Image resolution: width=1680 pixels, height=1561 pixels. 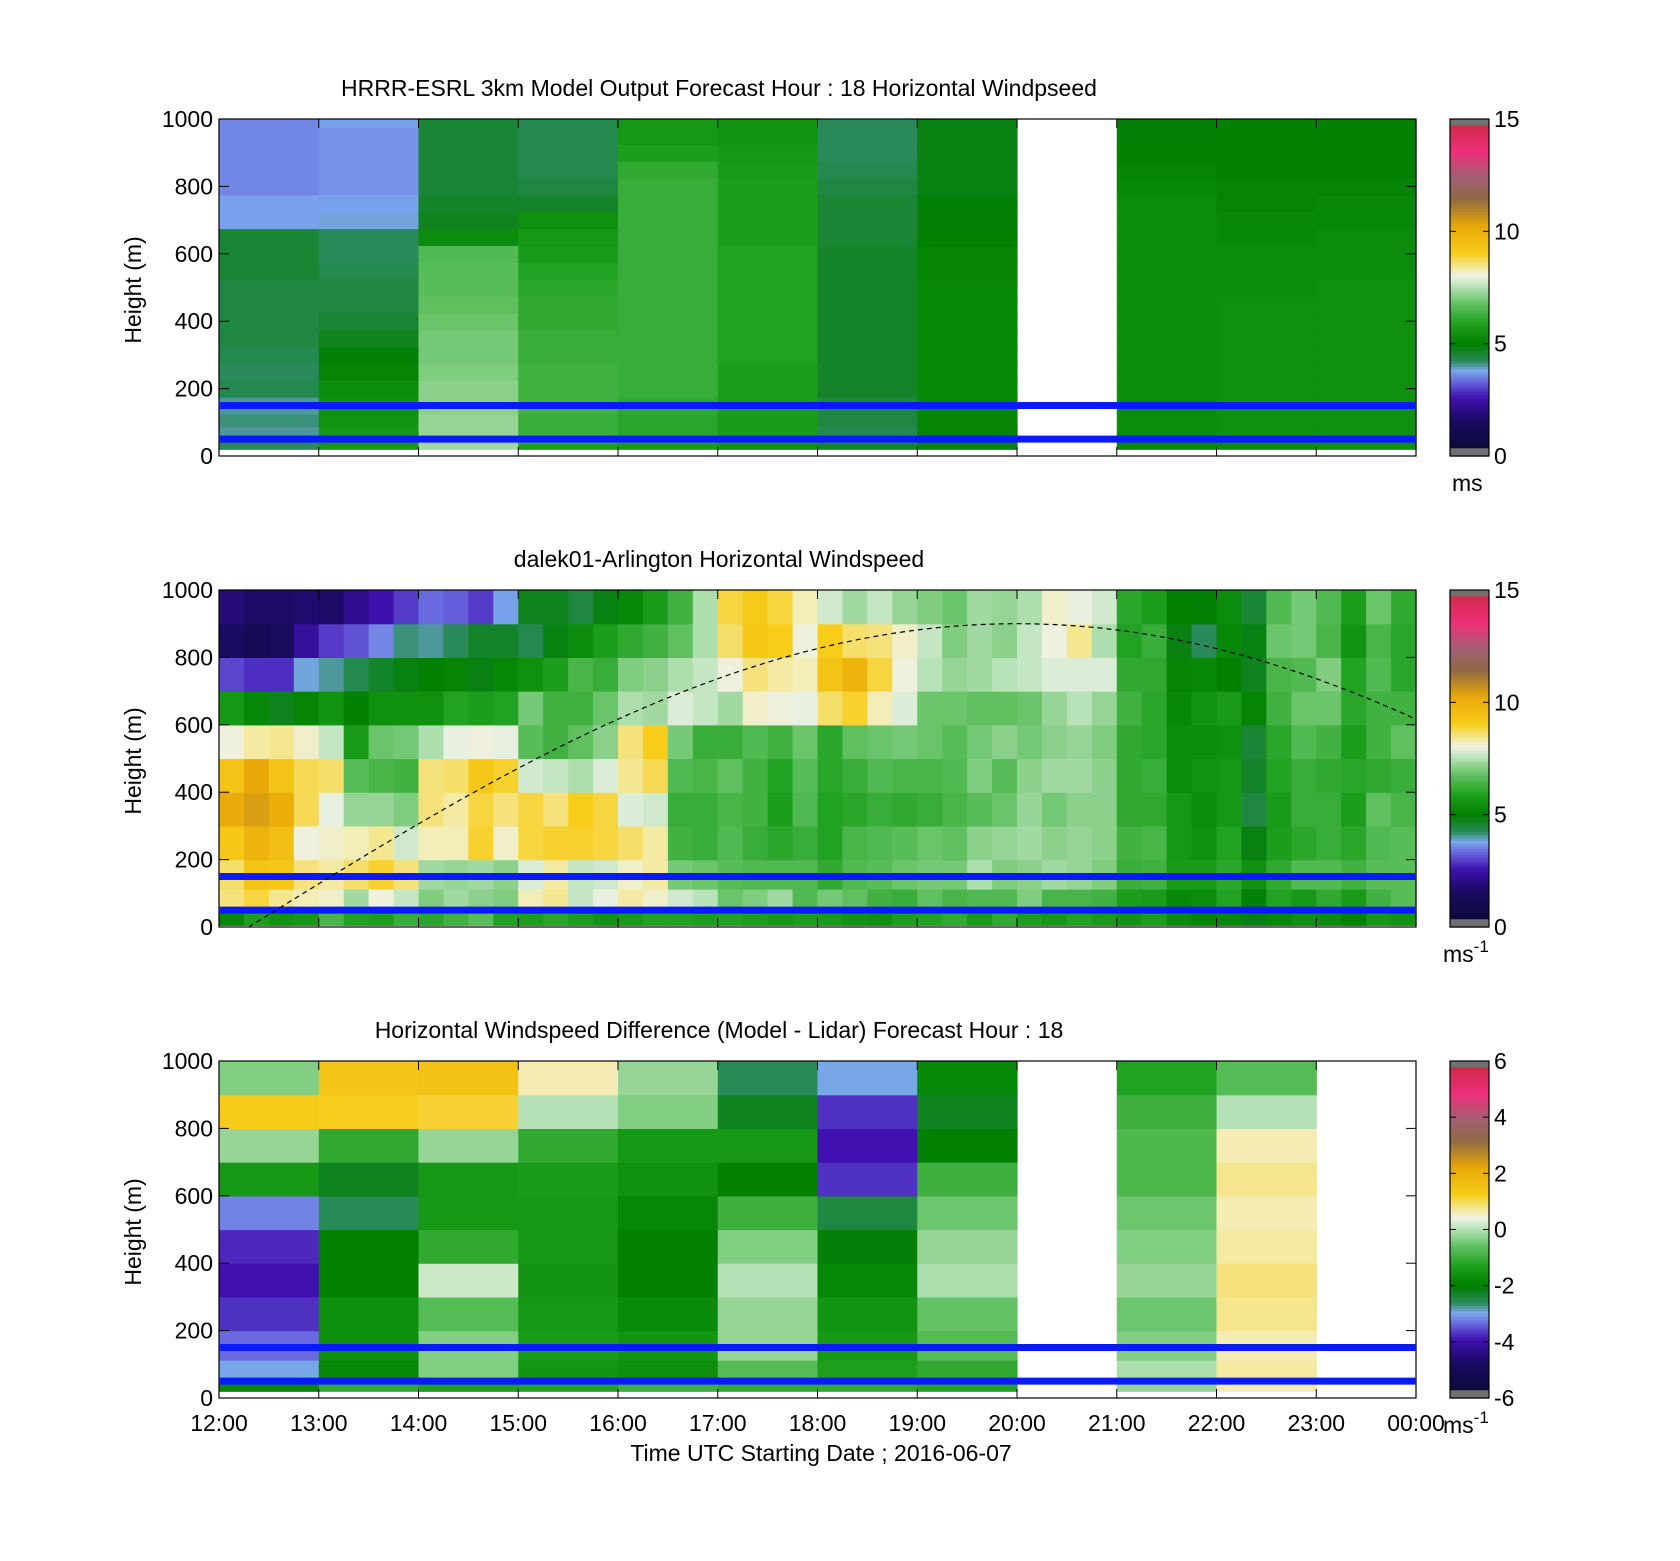 I want to click on colorbar-frame, so click(x=1469, y=758).